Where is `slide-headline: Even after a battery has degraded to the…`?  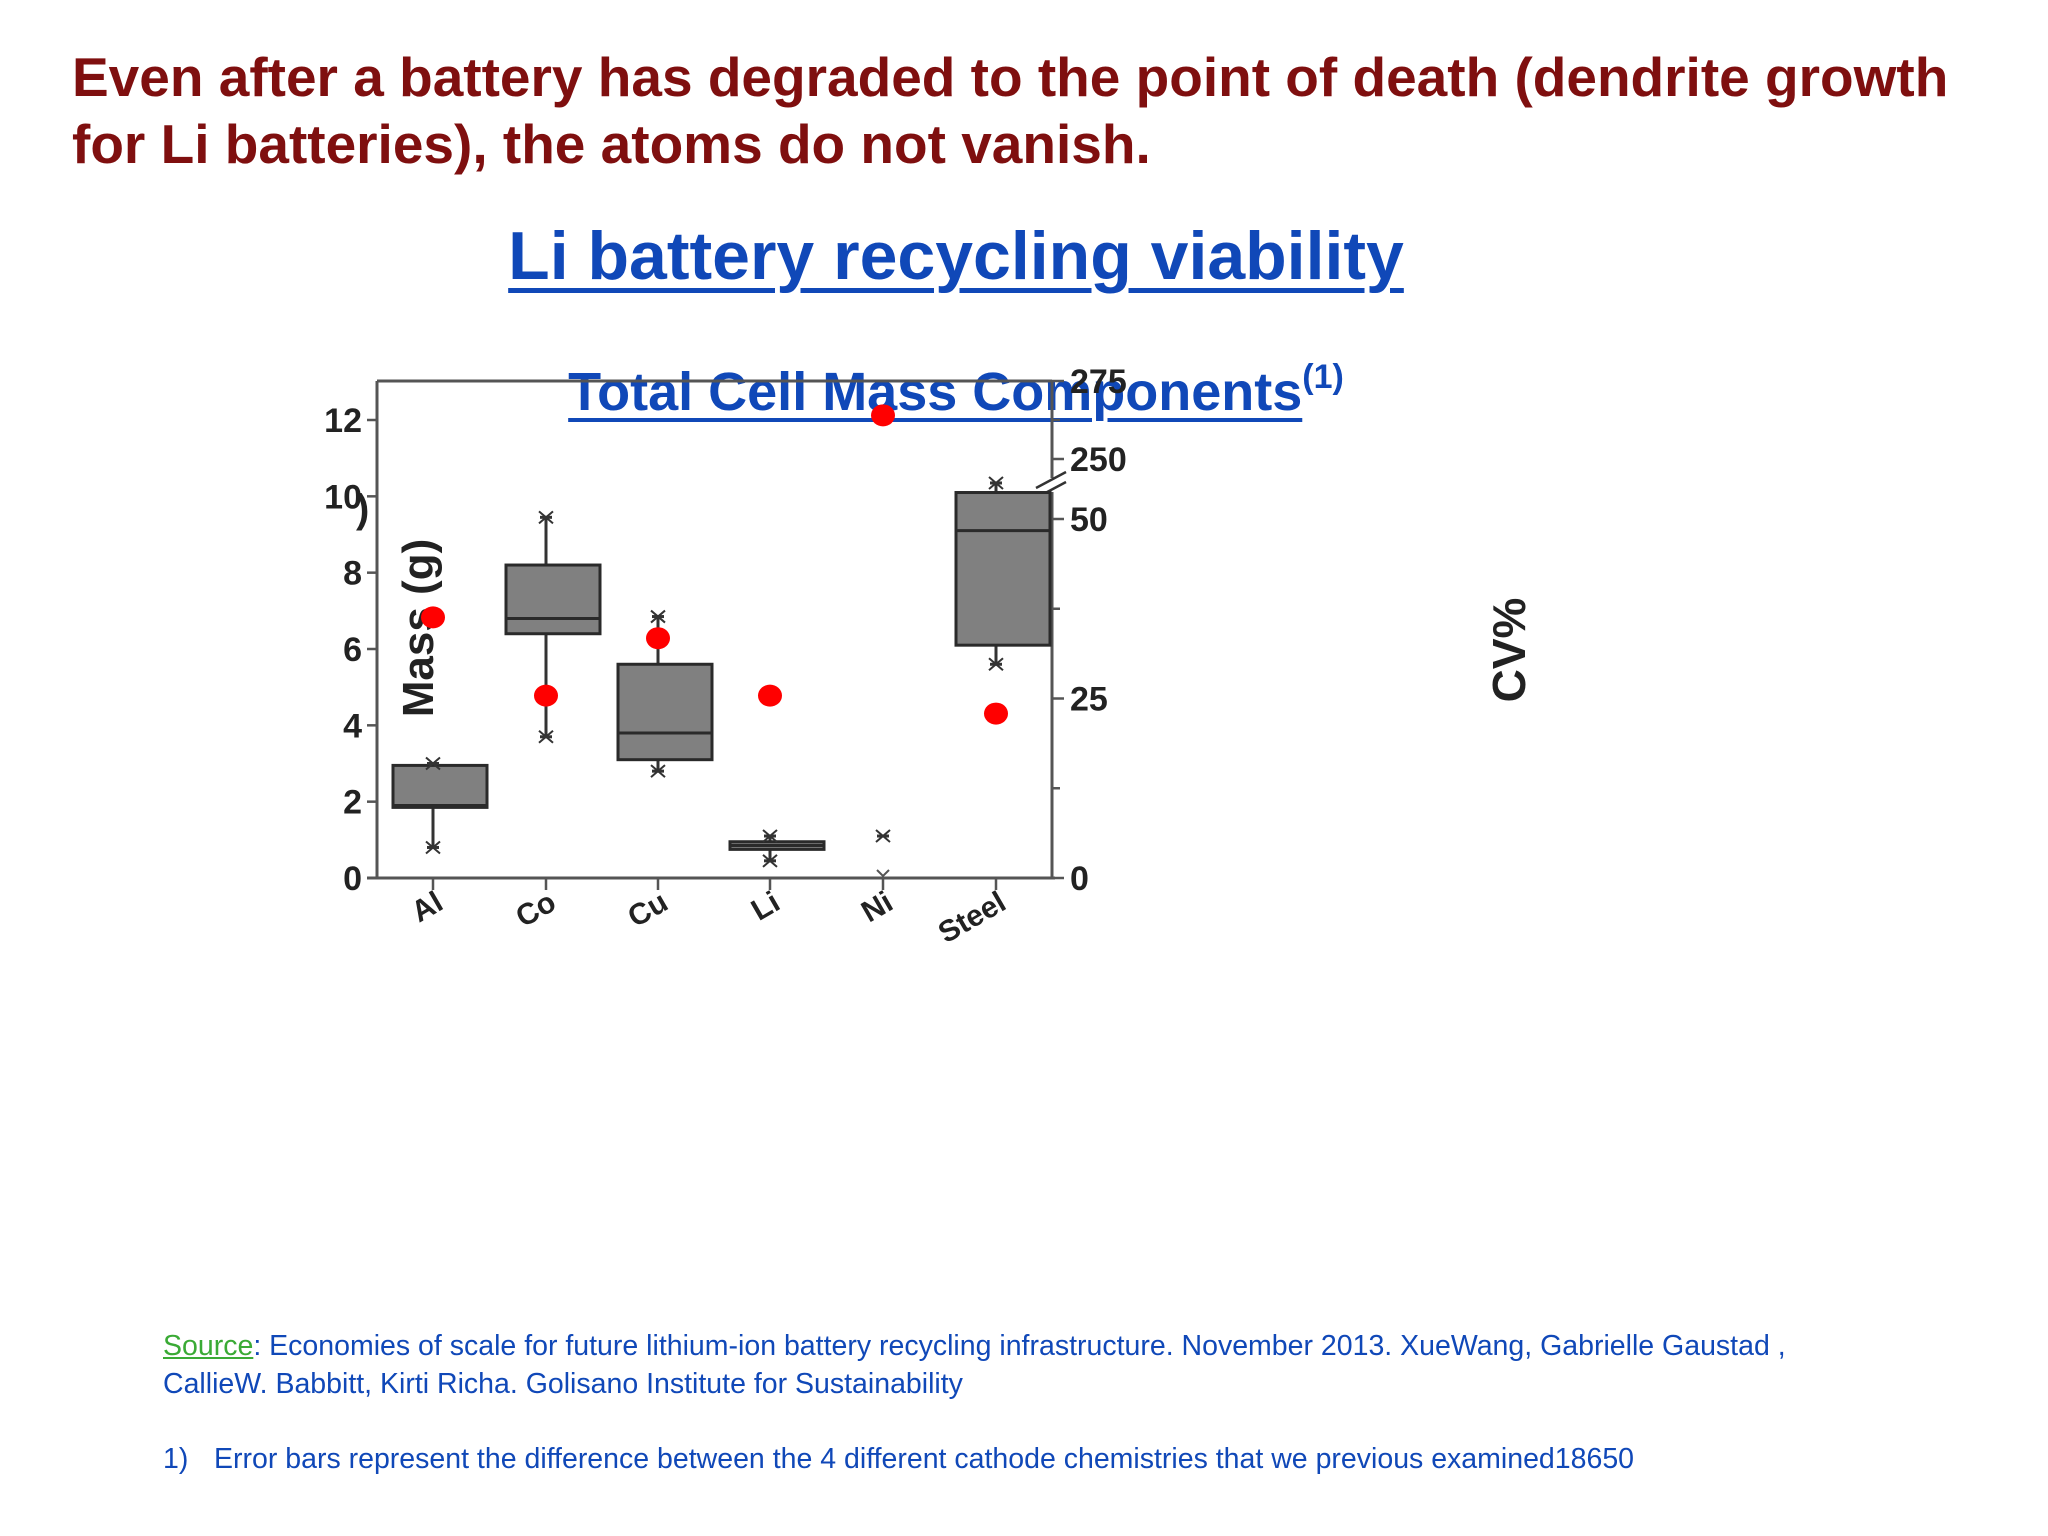 slide-headline: Even after a battery has degraded to the… is located at coordinates (1010, 110).